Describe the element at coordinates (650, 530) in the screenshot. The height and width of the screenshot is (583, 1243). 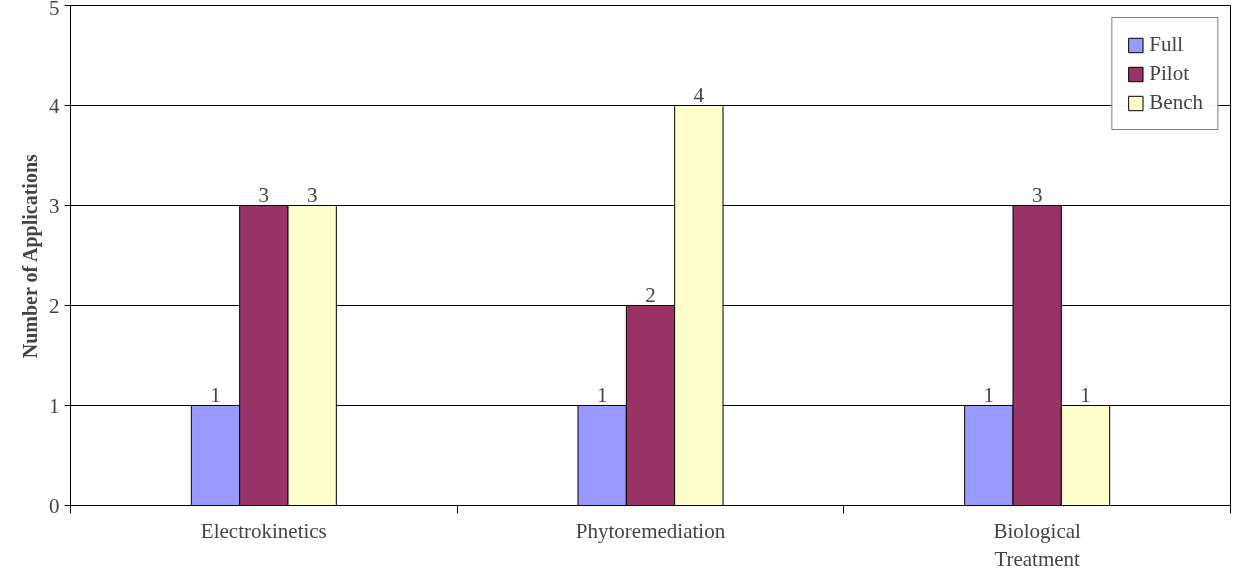
I see `x-tick-label: Phytoremediation` at that location.